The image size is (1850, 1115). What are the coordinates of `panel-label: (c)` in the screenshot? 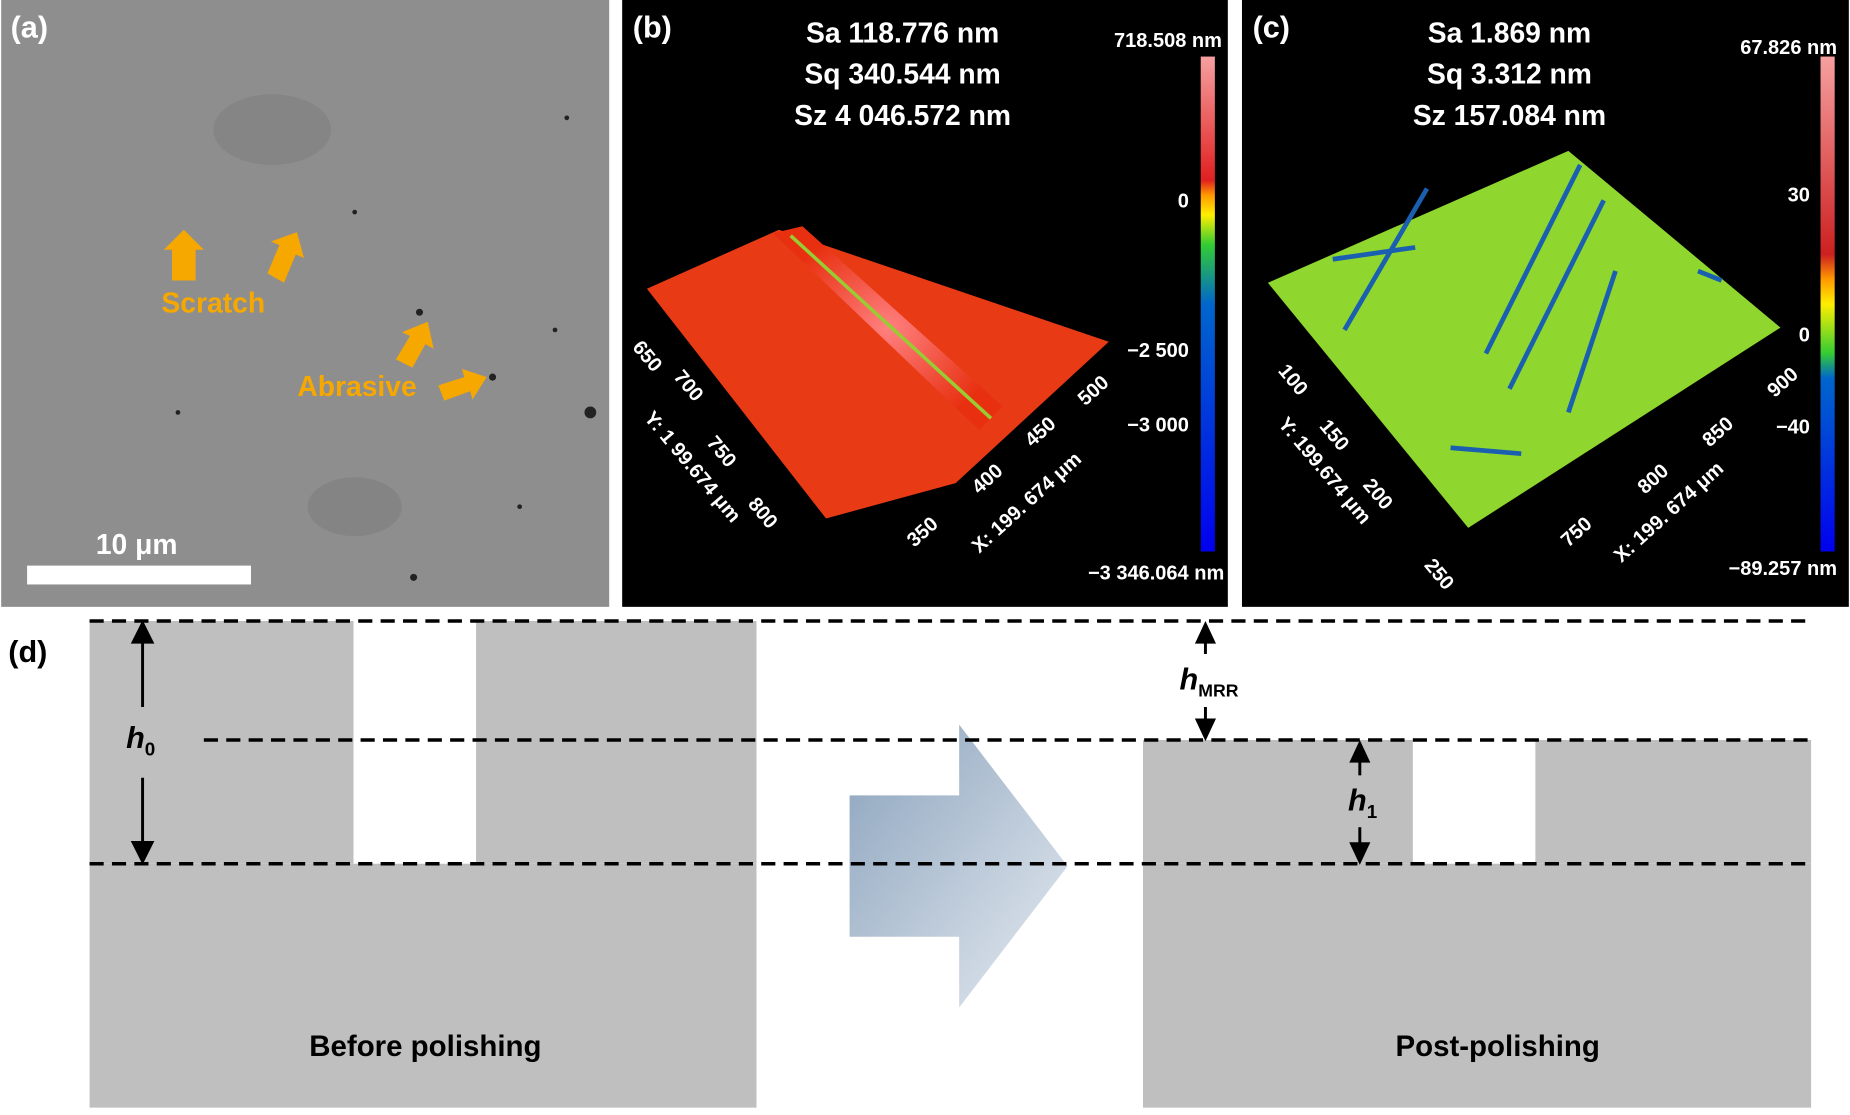 It's located at (1271, 28).